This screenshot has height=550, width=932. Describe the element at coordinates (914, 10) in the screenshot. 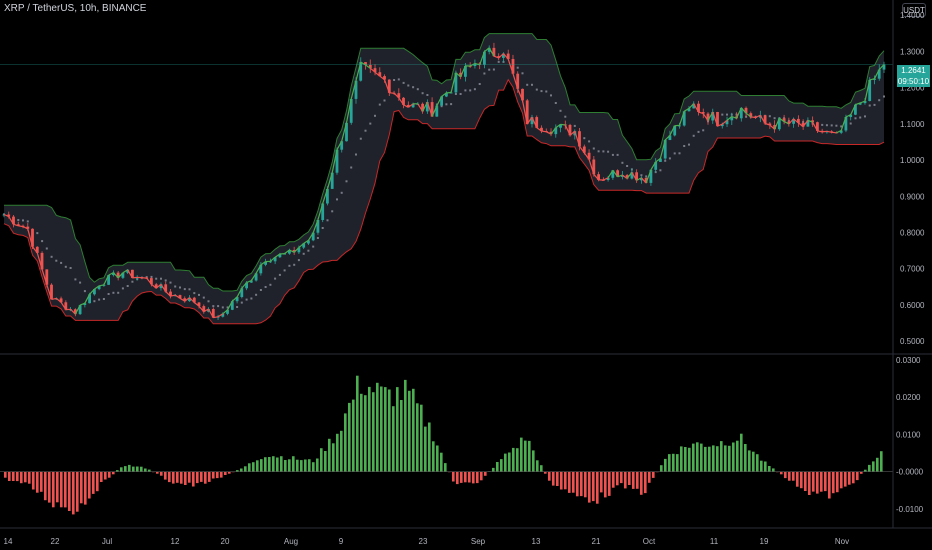

I see `currency-button: USDT` at that location.